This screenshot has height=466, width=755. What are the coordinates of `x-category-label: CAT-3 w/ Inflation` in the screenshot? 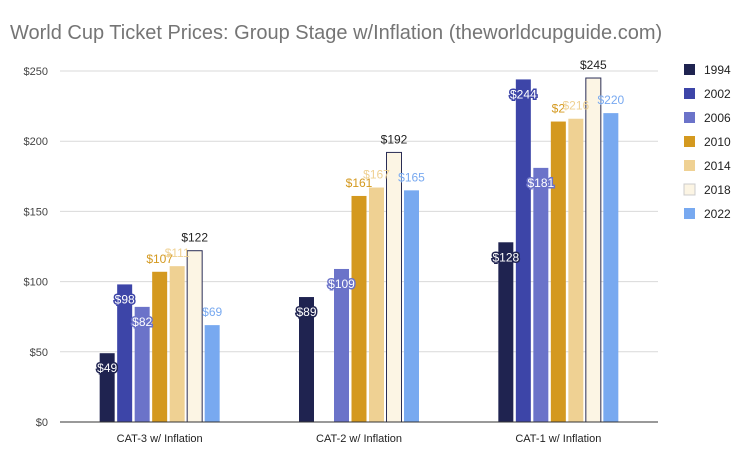 It's located at (160, 439).